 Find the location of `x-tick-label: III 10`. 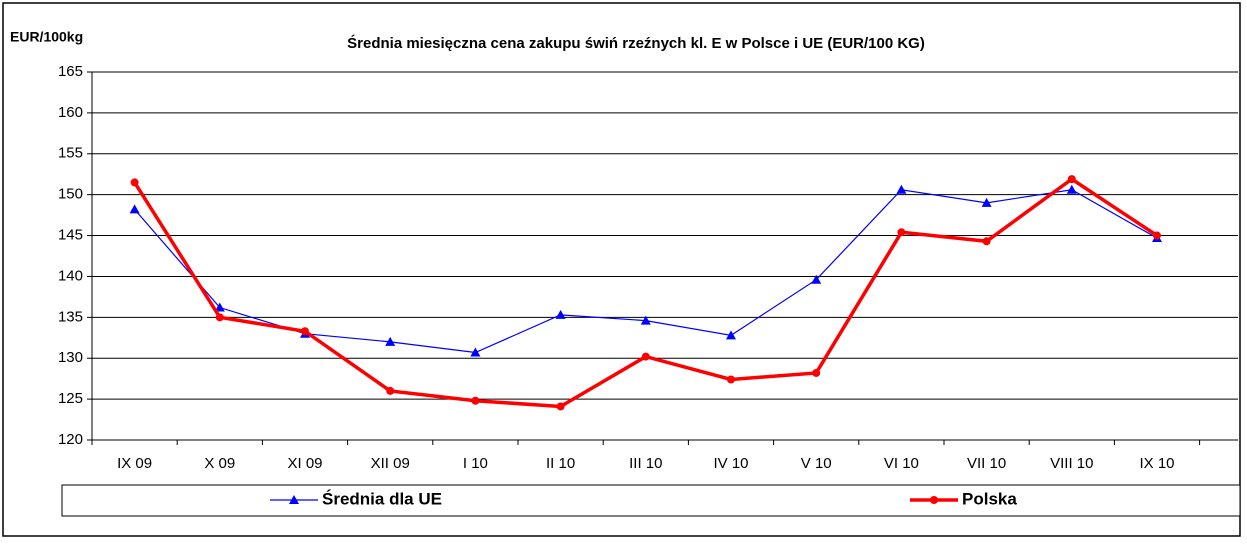

x-tick-label: III 10 is located at coordinates (645, 463).